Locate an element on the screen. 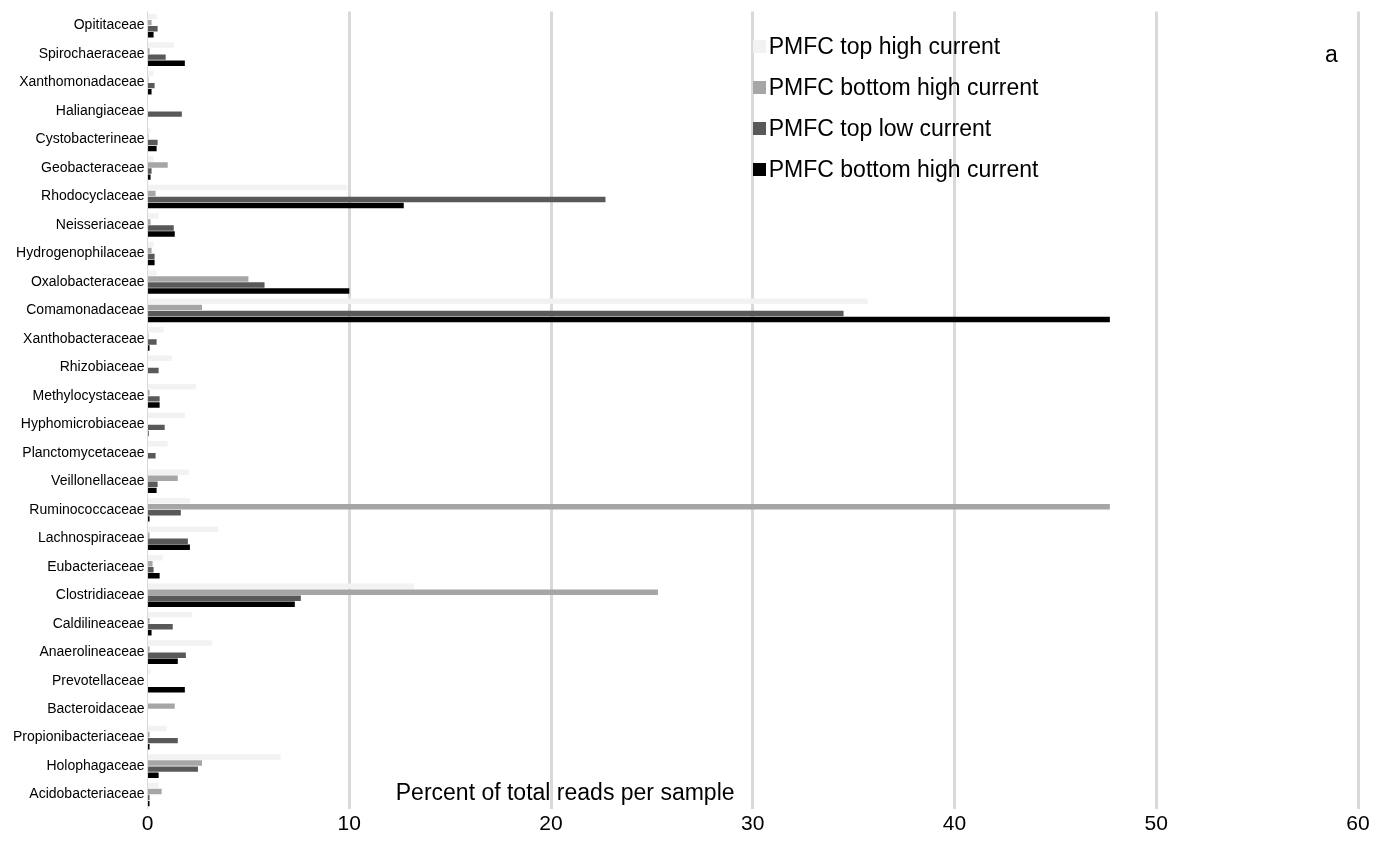 The image size is (1388, 850). legend-label: PMFC top high current is located at coordinates (884, 47).